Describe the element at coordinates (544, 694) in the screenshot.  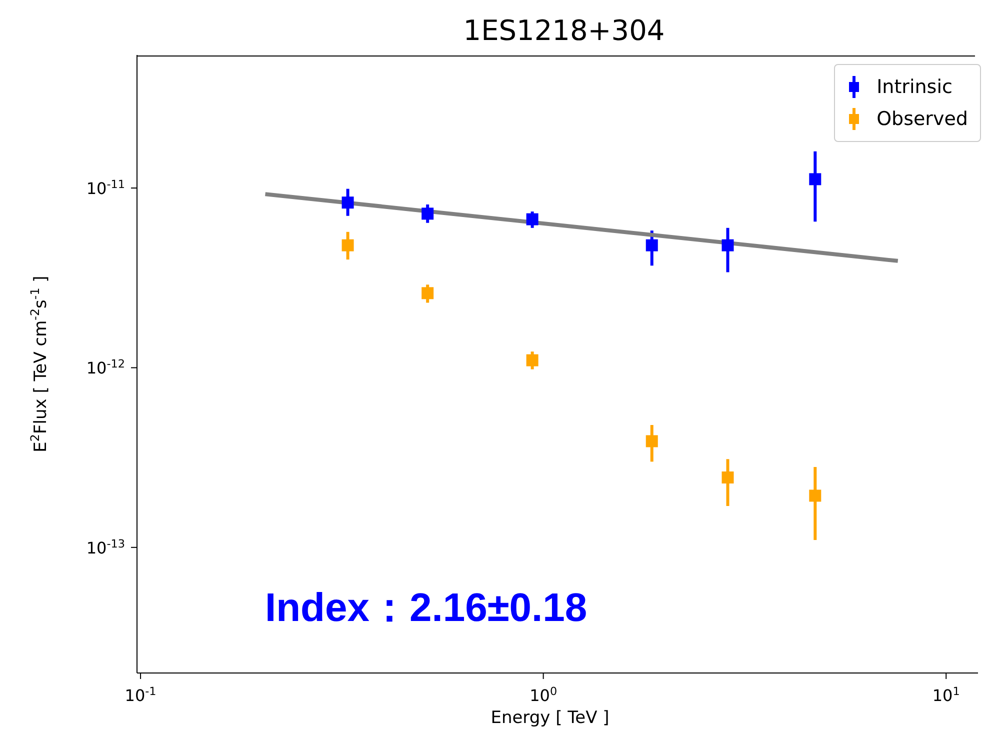
I see `x-tick-label: 10$^{0}$` at that location.